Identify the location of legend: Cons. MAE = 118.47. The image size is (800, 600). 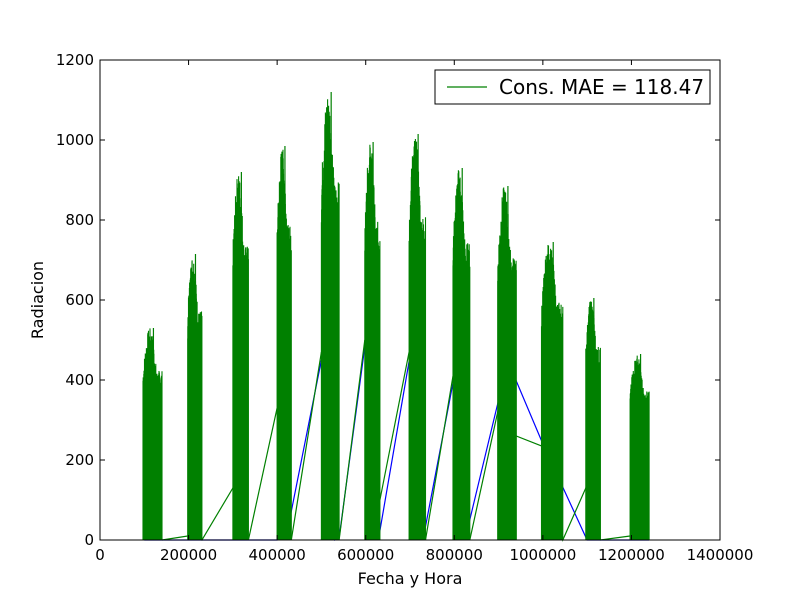
(572, 87).